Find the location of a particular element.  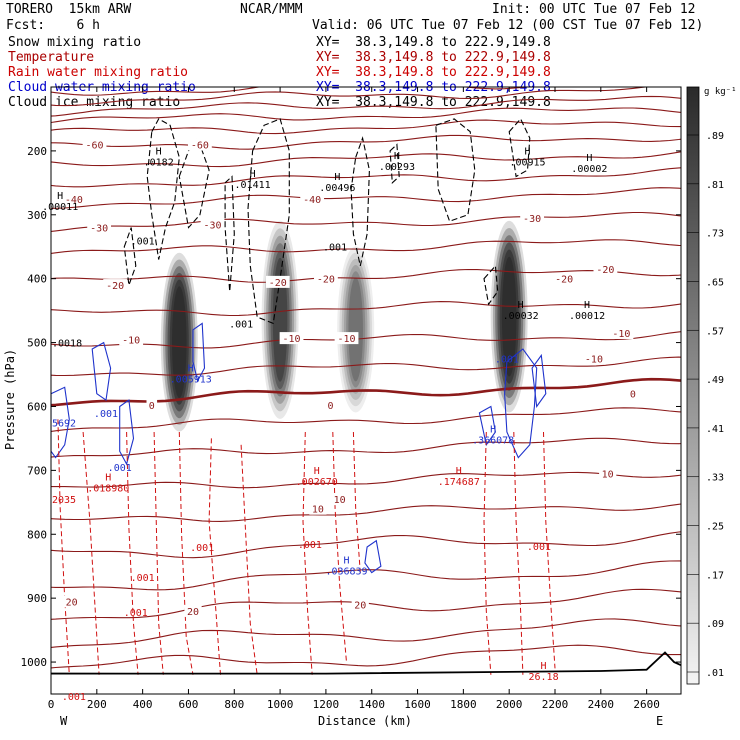

west-label: W is located at coordinates (64, 721).